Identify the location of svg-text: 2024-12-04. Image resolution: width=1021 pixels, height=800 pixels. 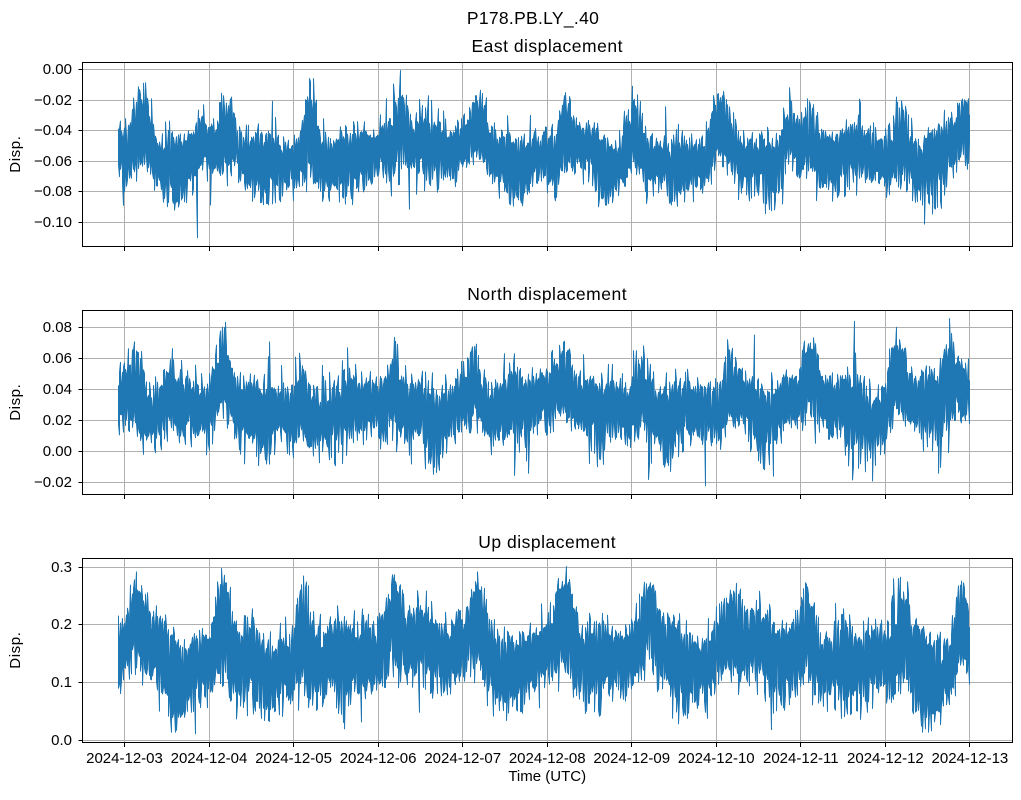
(209, 758).